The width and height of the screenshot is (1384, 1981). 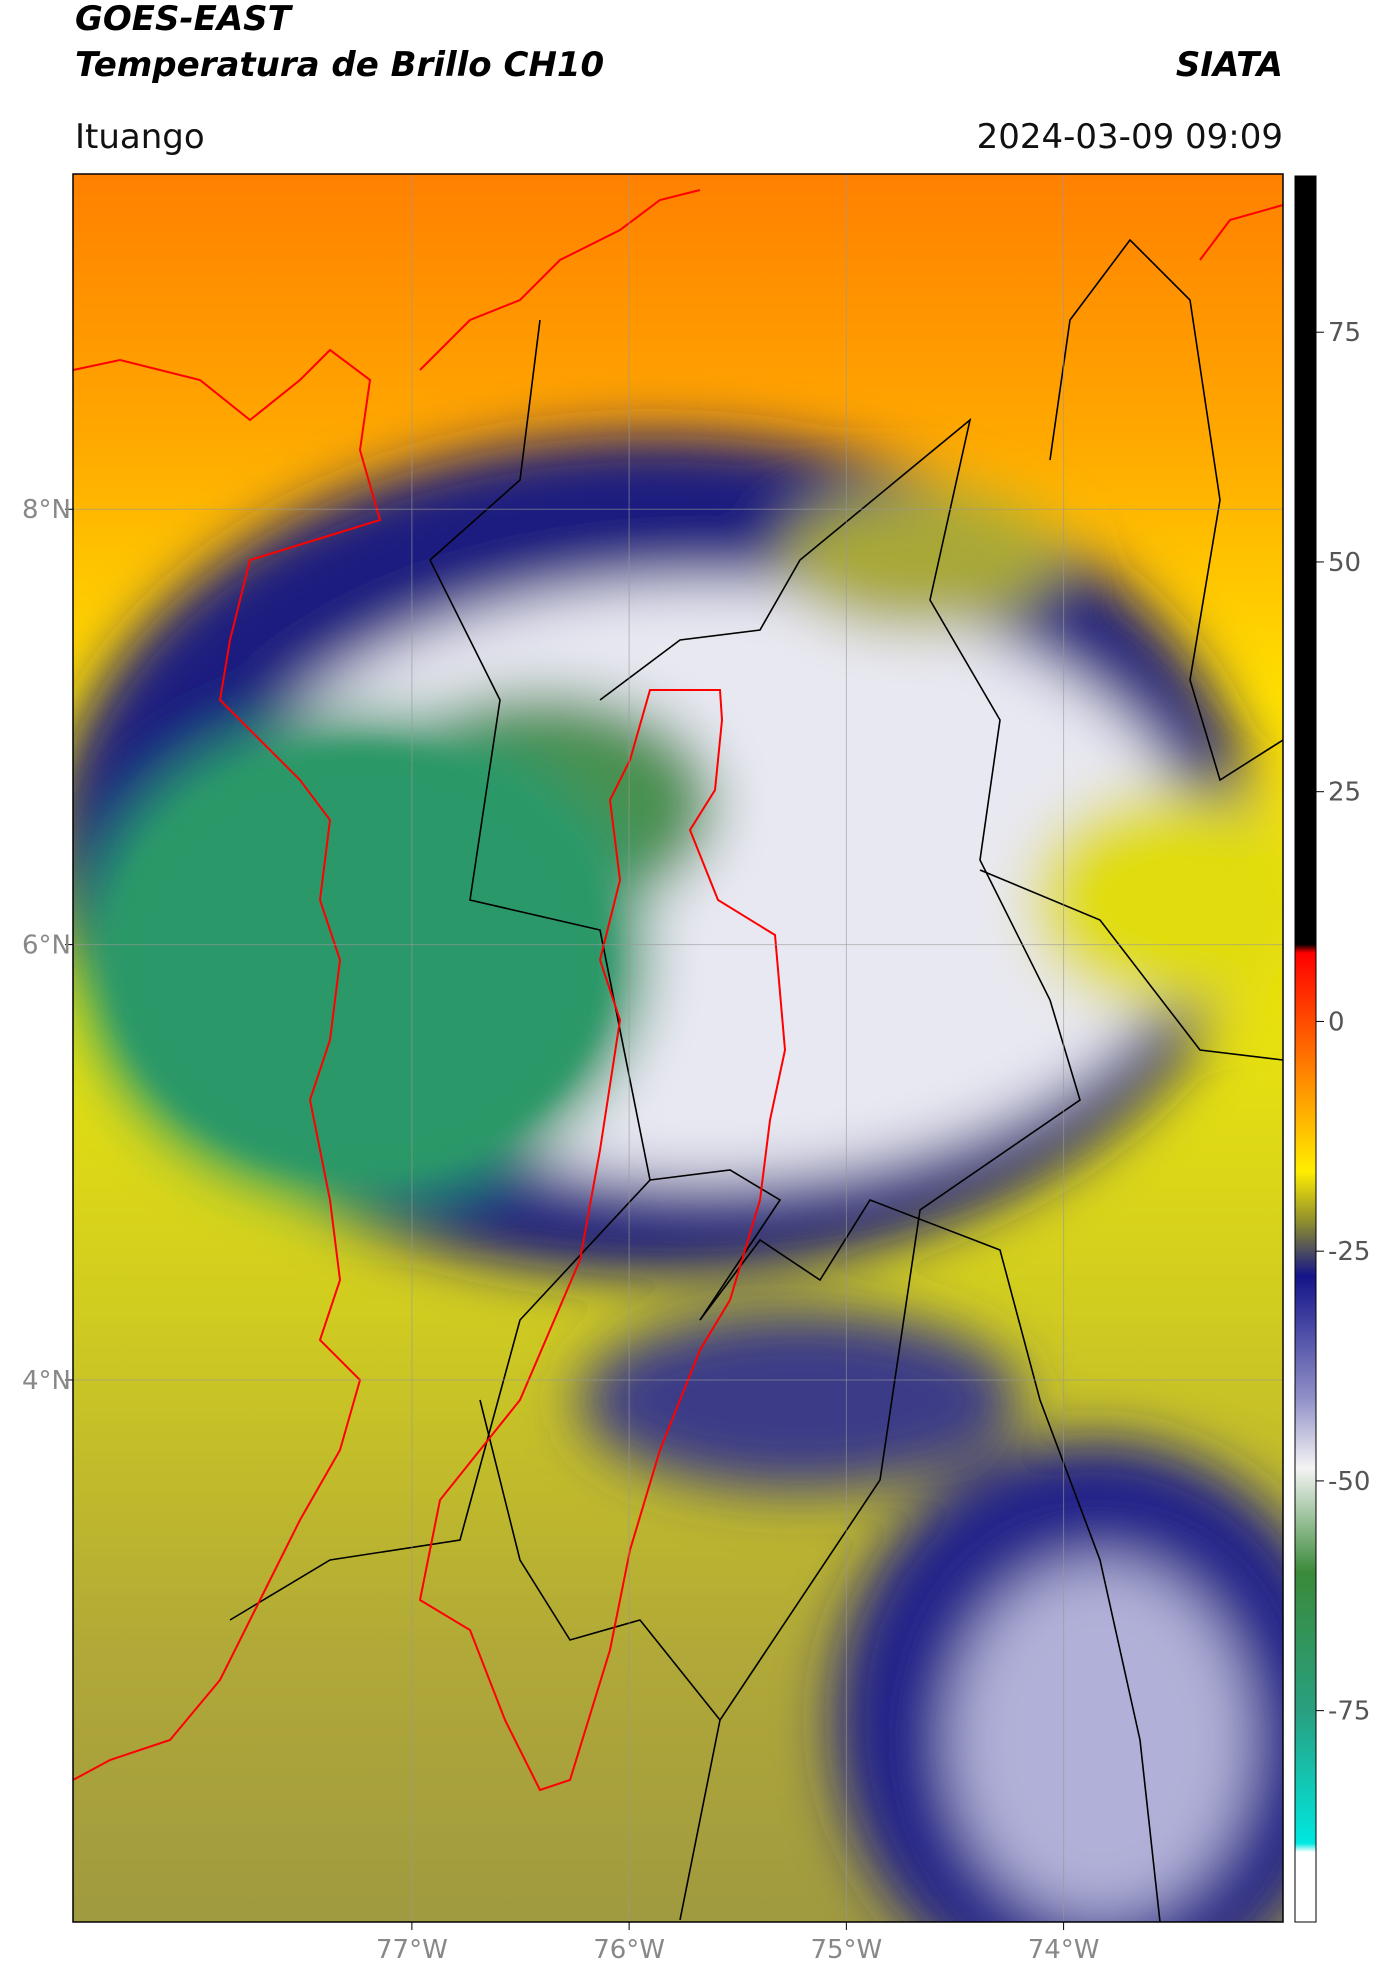 I want to click on subtitle: Temperatura de Brillo CH10, so click(x=339, y=65).